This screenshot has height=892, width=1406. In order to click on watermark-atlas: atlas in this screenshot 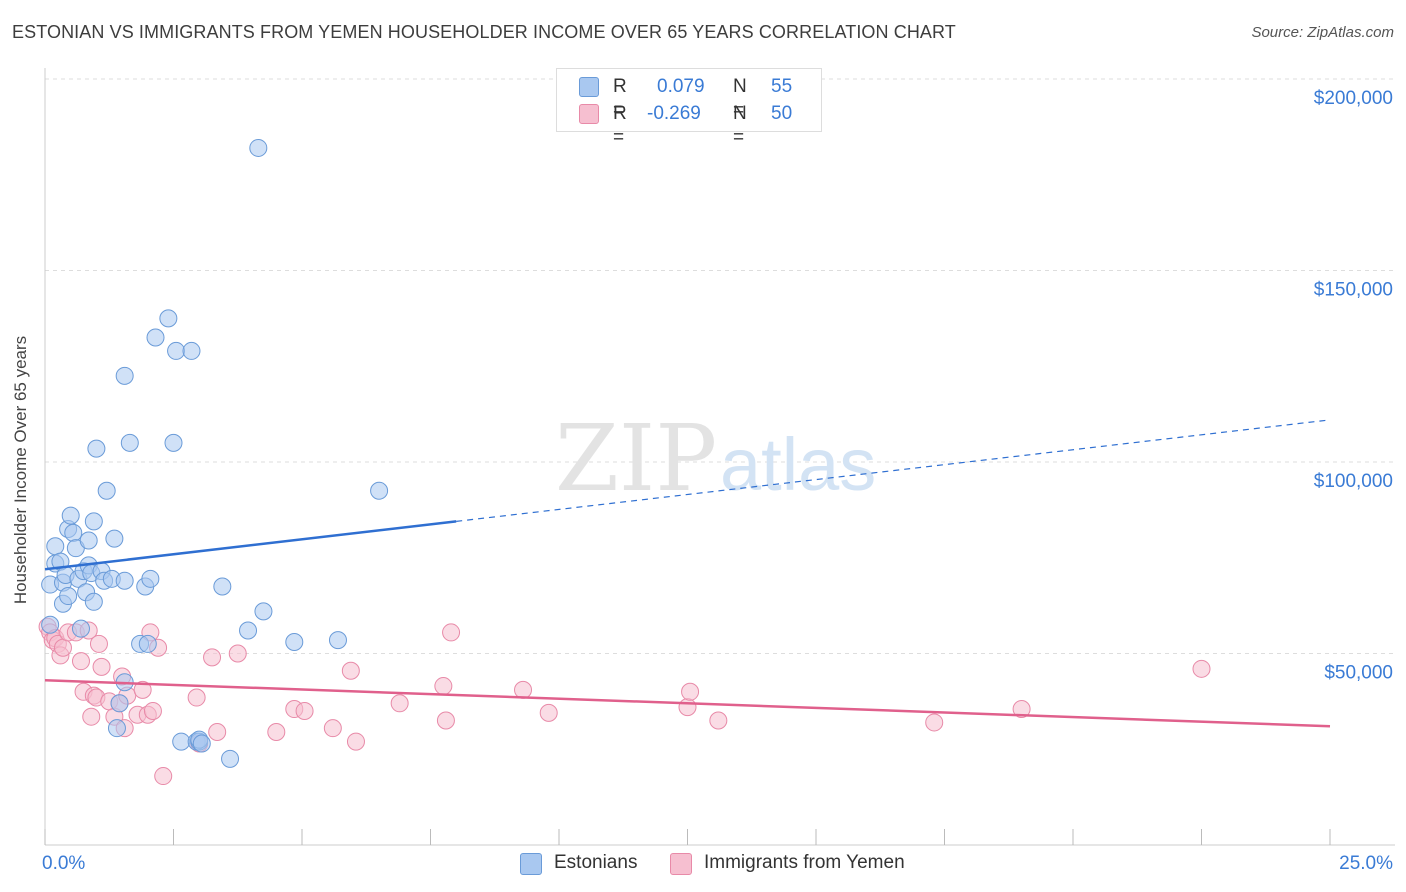, I will do `click(798, 464)`.